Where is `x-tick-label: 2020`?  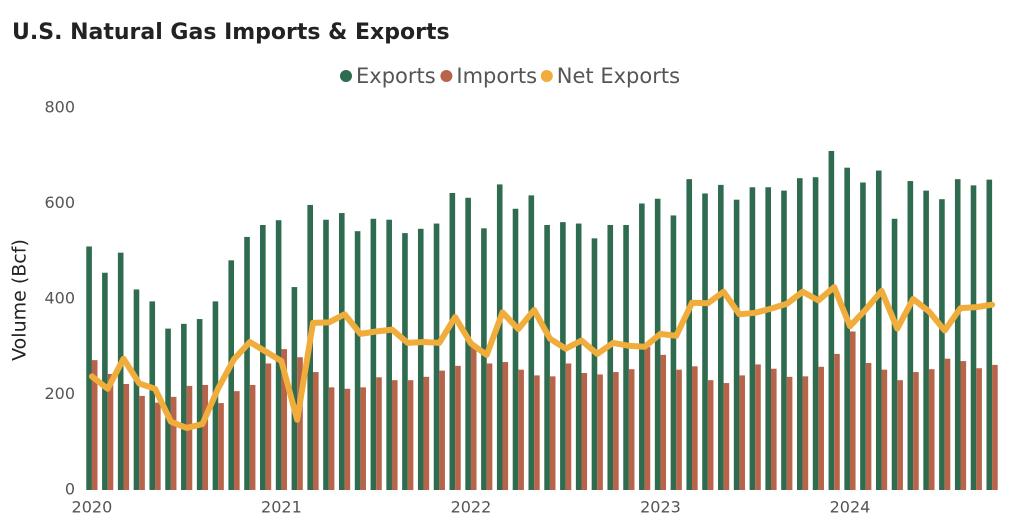 x-tick-label: 2020 is located at coordinates (92, 507).